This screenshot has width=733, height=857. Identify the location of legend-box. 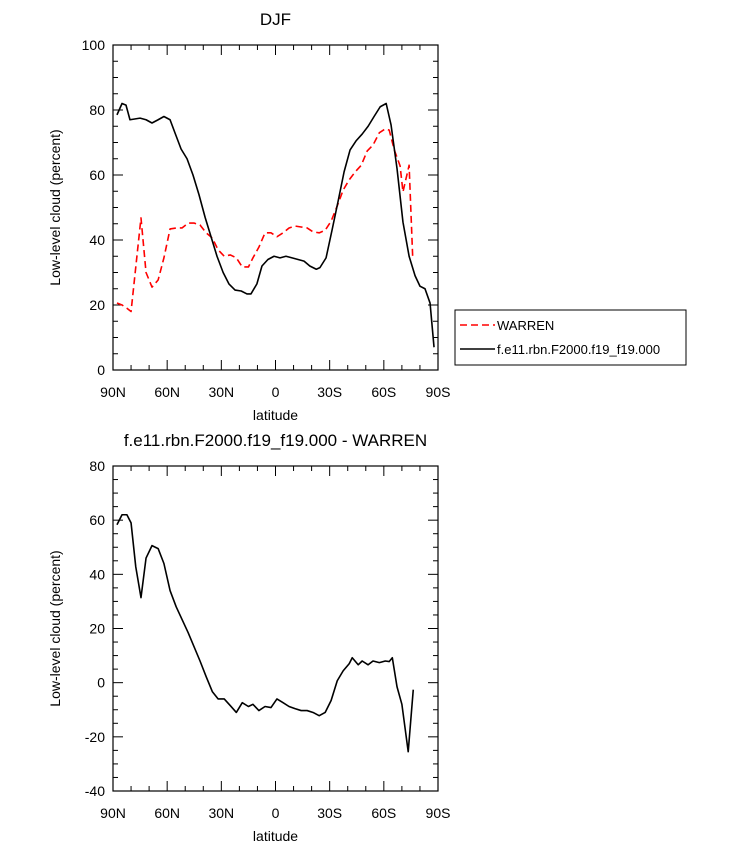
(570, 337).